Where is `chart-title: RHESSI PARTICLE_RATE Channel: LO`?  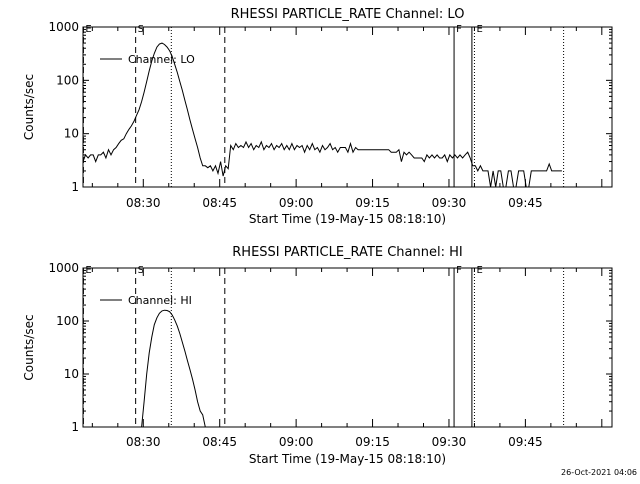
chart-title: RHESSI PARTICLE_RATE Channel: LO is located at coordinates (348, 14).